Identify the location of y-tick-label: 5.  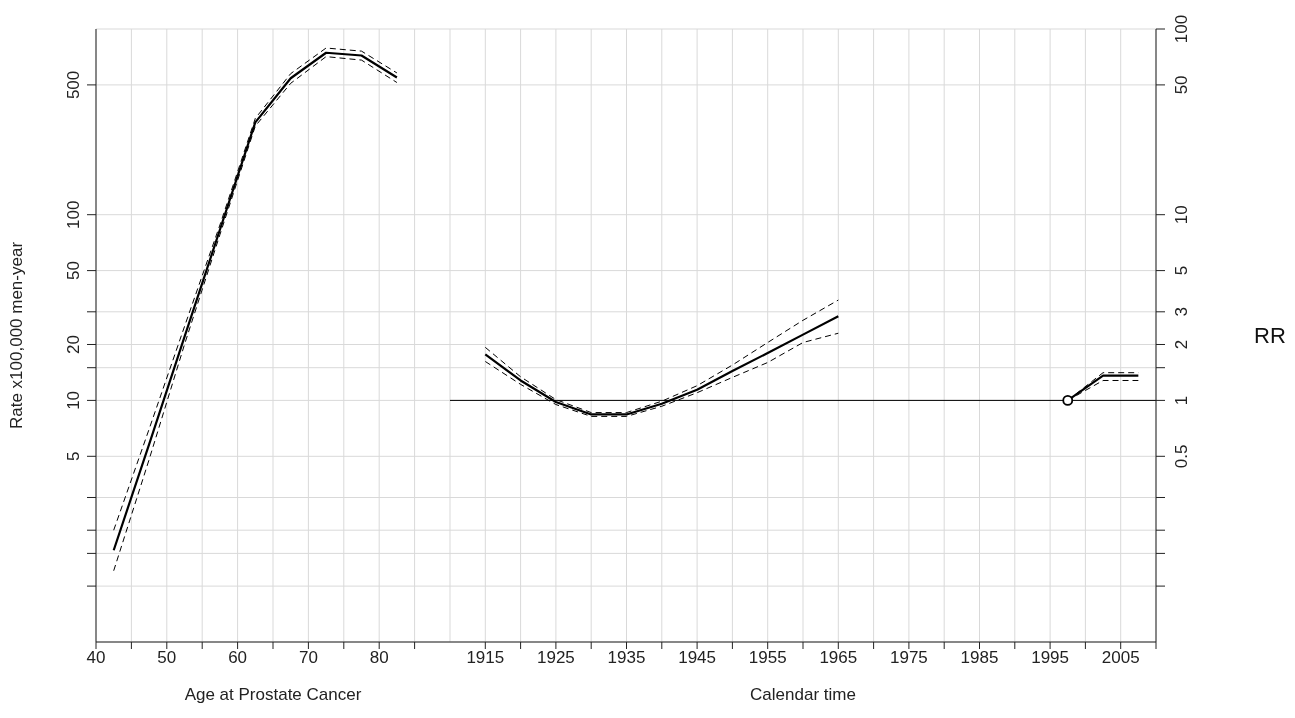
(73, 456).